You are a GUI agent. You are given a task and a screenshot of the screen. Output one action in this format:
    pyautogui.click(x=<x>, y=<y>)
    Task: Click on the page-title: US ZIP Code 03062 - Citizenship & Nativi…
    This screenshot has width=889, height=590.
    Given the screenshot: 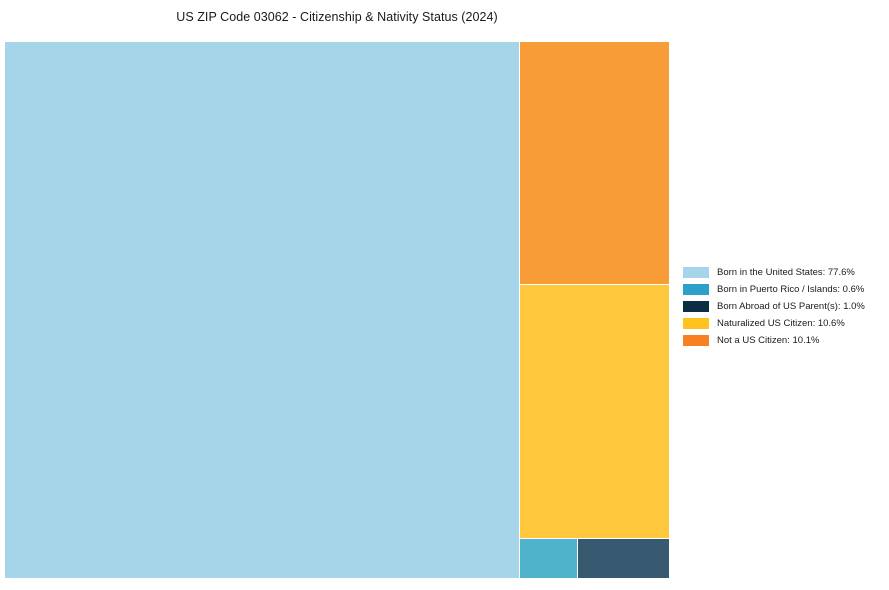 What is the action you would take?
    pyautogui.click(x=337, y=17)
    